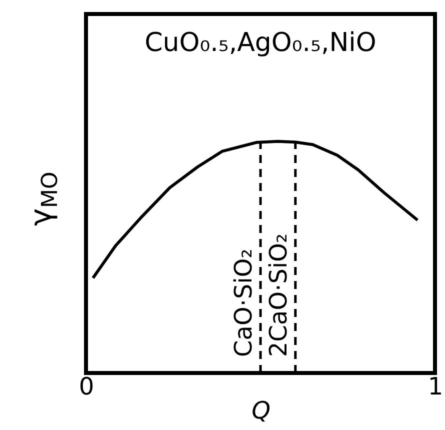  What do you see at coordinates (260, 43) in the screenshot?
I see `text: CuO₀.₅,AgO₀.₅,NiO` at bounding box center [260, 43].